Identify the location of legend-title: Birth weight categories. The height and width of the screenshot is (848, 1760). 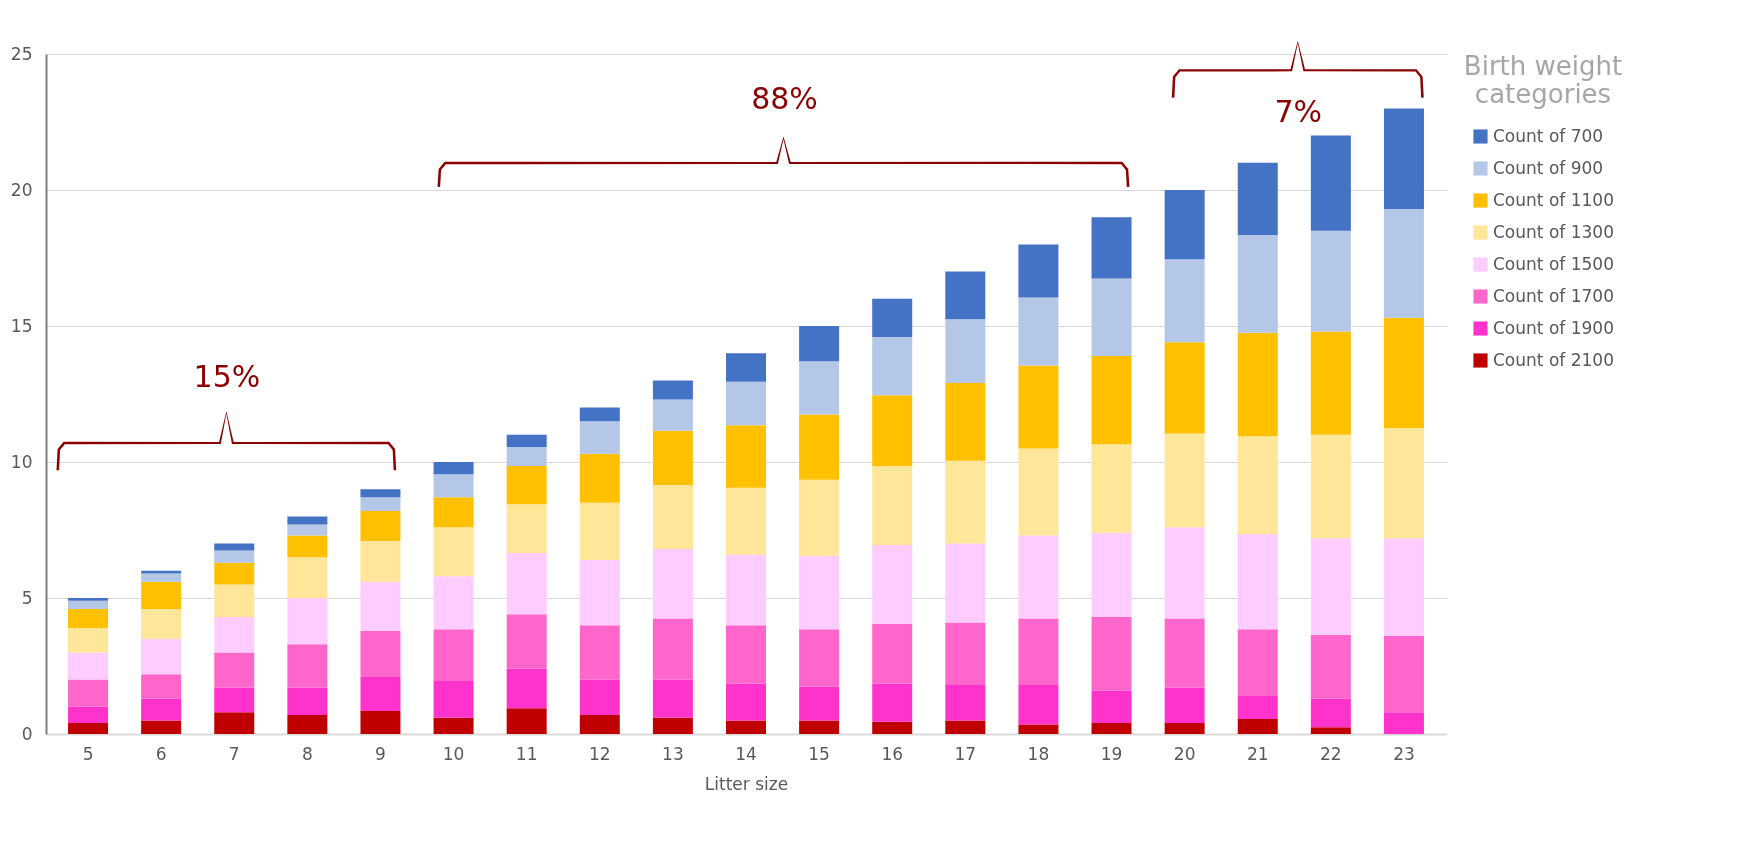
(1543, 80).